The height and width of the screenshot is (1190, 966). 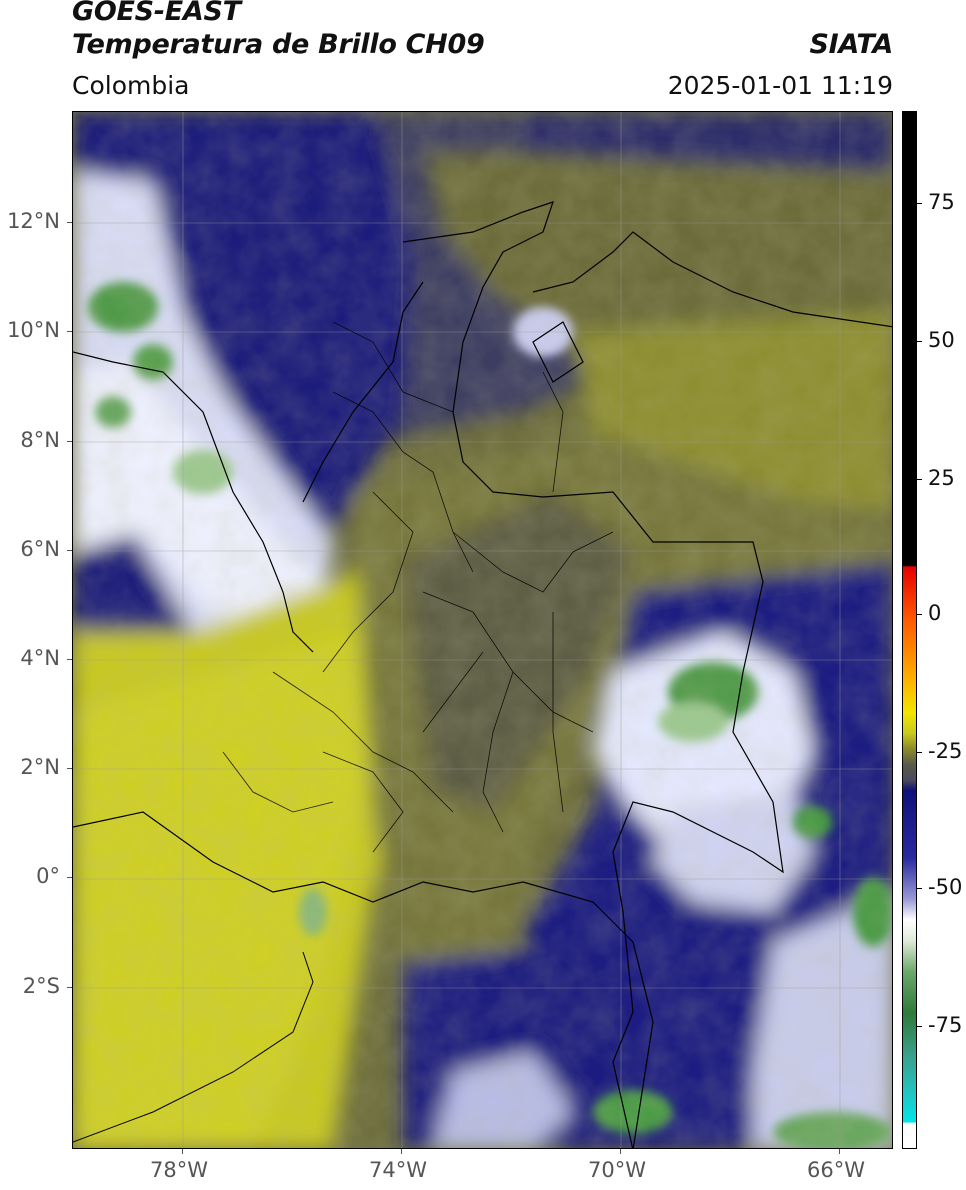 What do you see at coordinates (945, 751) in the screenshot?
I see `colorbar-tick-neg25: -25` at bounding box center [945, 751].